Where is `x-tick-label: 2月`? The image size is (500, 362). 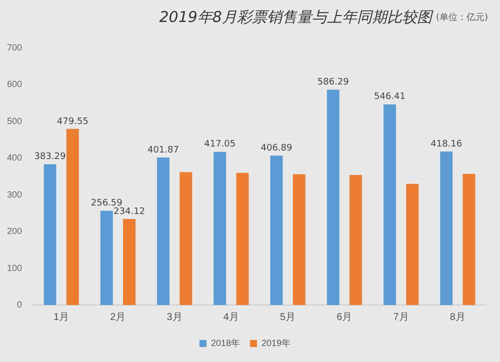
x-tick-label: 2月 is located at coordinates (118, 317).